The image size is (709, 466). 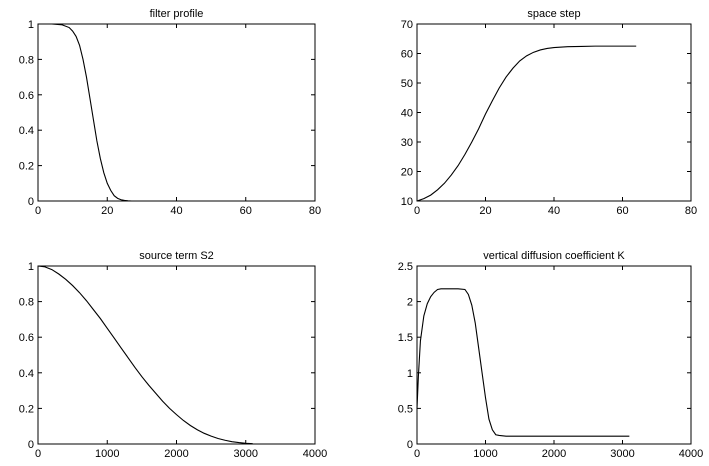 I want to click on chart-title: filter profile, so click(x=177, y=14).